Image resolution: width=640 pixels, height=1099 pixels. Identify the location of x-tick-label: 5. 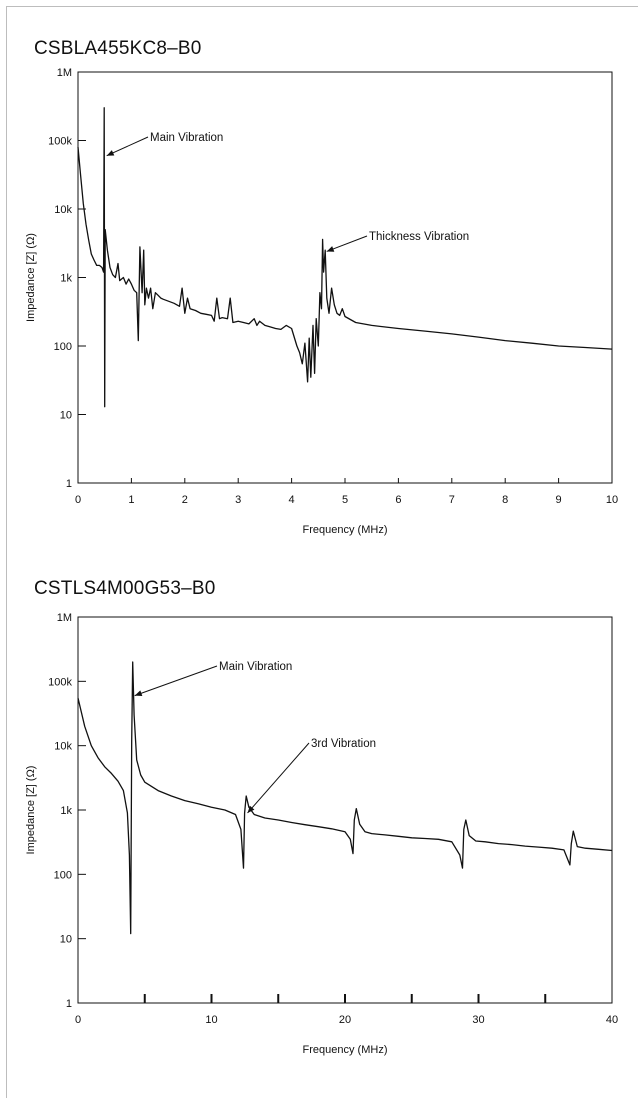
(345, 500).